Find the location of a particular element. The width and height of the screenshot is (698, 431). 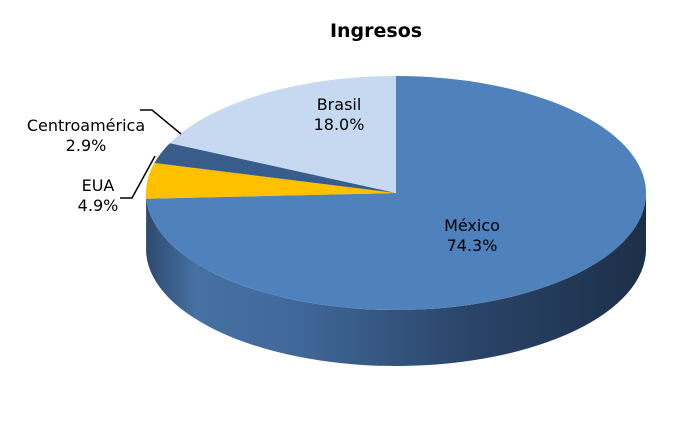

slice-value: 74.3% is located at coordinates (472, 245).